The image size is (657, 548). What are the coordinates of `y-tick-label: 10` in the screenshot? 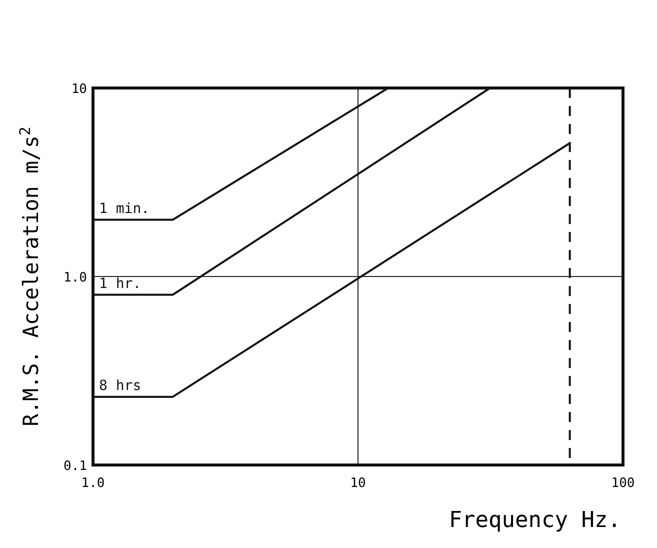 It's located at (79, 89).